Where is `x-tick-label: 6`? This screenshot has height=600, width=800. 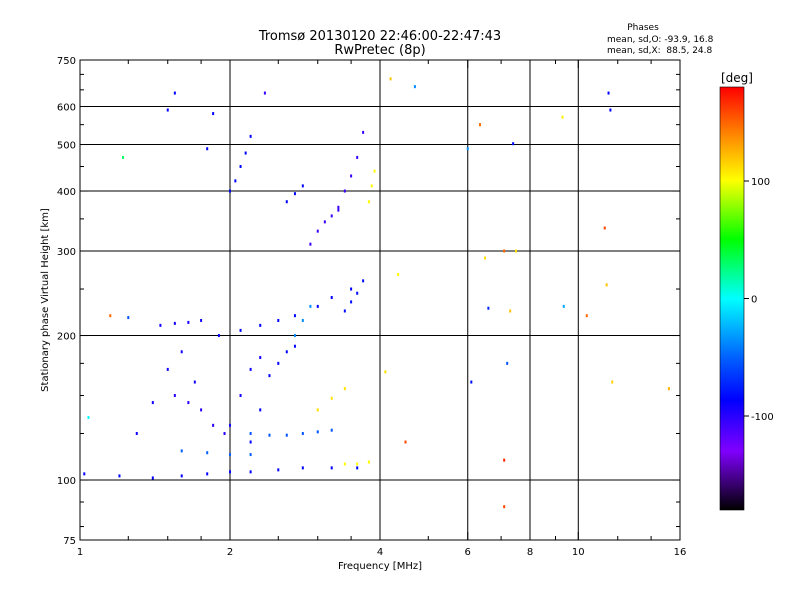 x-tick-label: 6 is located at coordinates (468, 552).